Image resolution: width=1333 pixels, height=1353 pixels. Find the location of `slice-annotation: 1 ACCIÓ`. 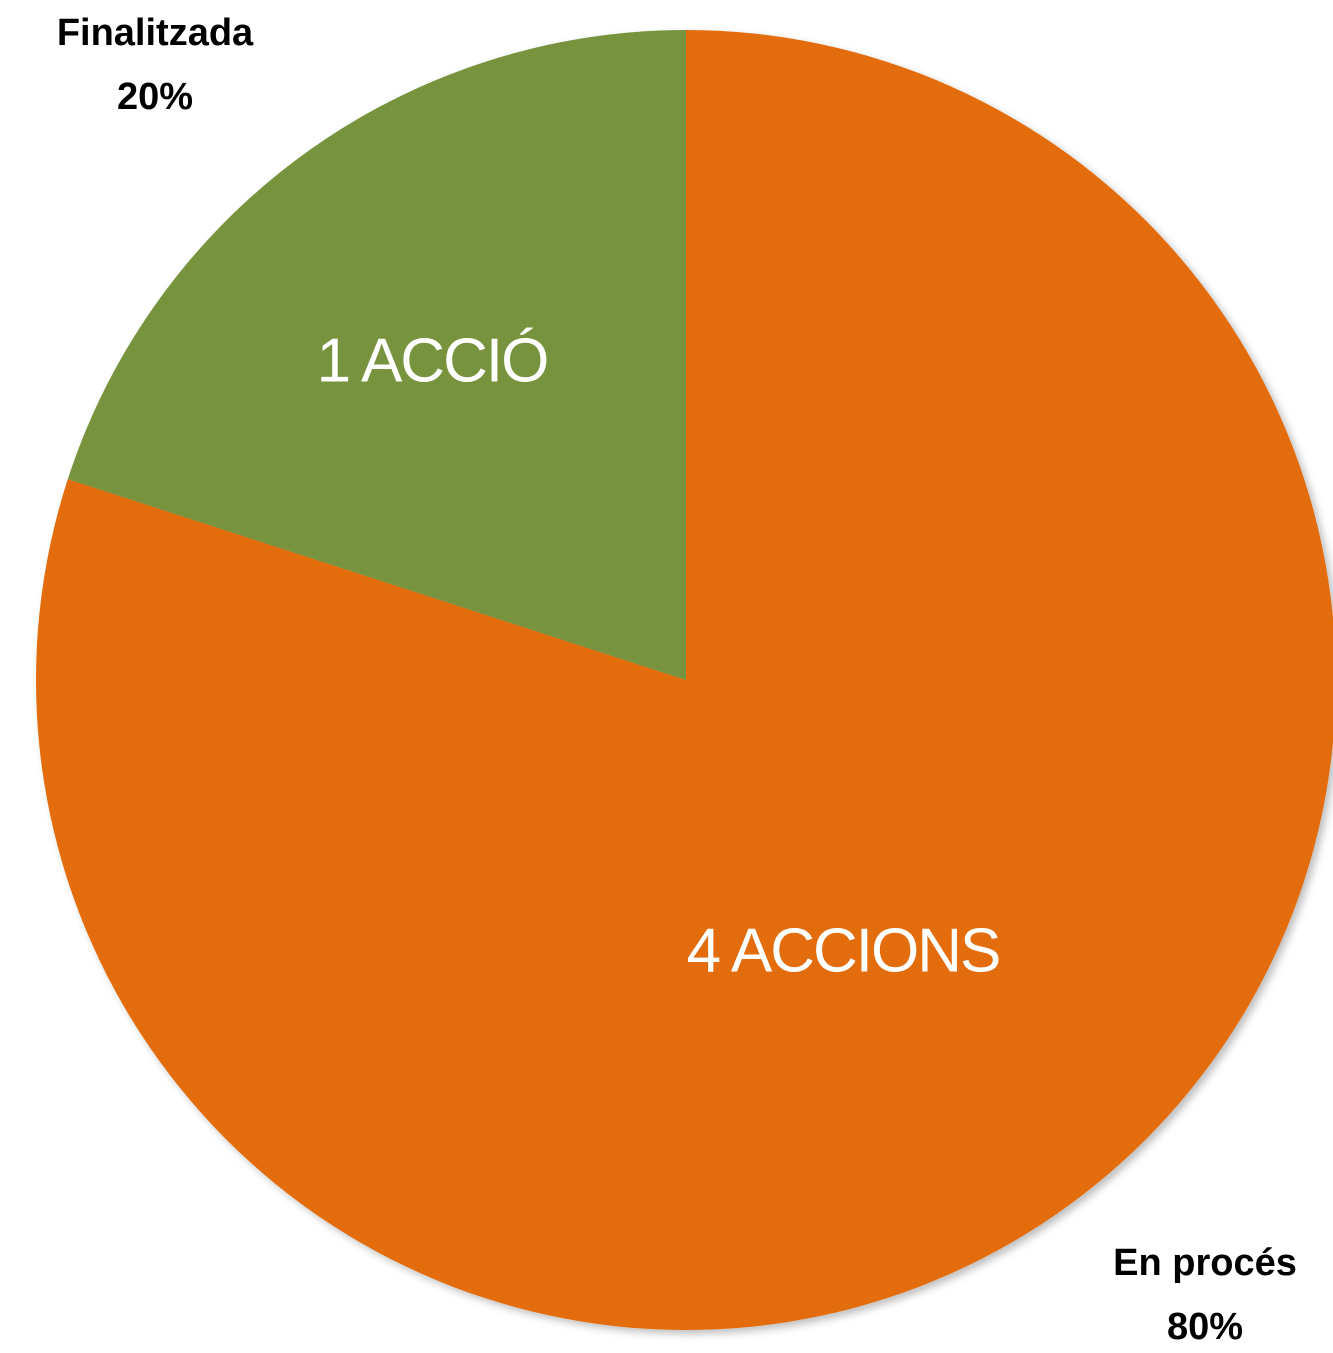

slice-annotation: 1 ACCIÓ is located at coordinates (432, 360).